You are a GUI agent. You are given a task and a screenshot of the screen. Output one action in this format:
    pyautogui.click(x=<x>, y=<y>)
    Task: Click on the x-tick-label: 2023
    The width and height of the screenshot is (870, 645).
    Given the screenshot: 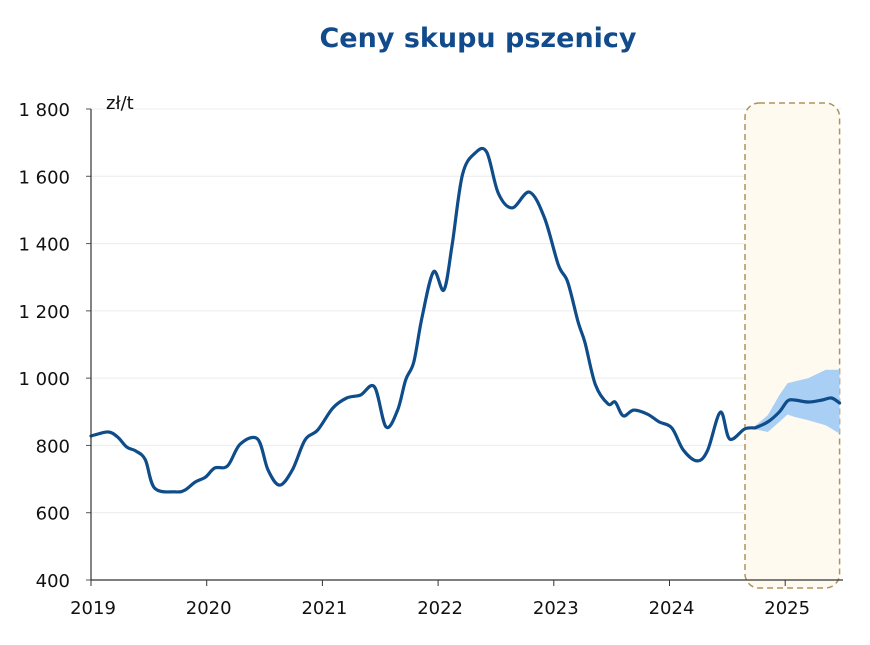 What is the action you would take?
    pyautogui.click(x=556, y=608)
    